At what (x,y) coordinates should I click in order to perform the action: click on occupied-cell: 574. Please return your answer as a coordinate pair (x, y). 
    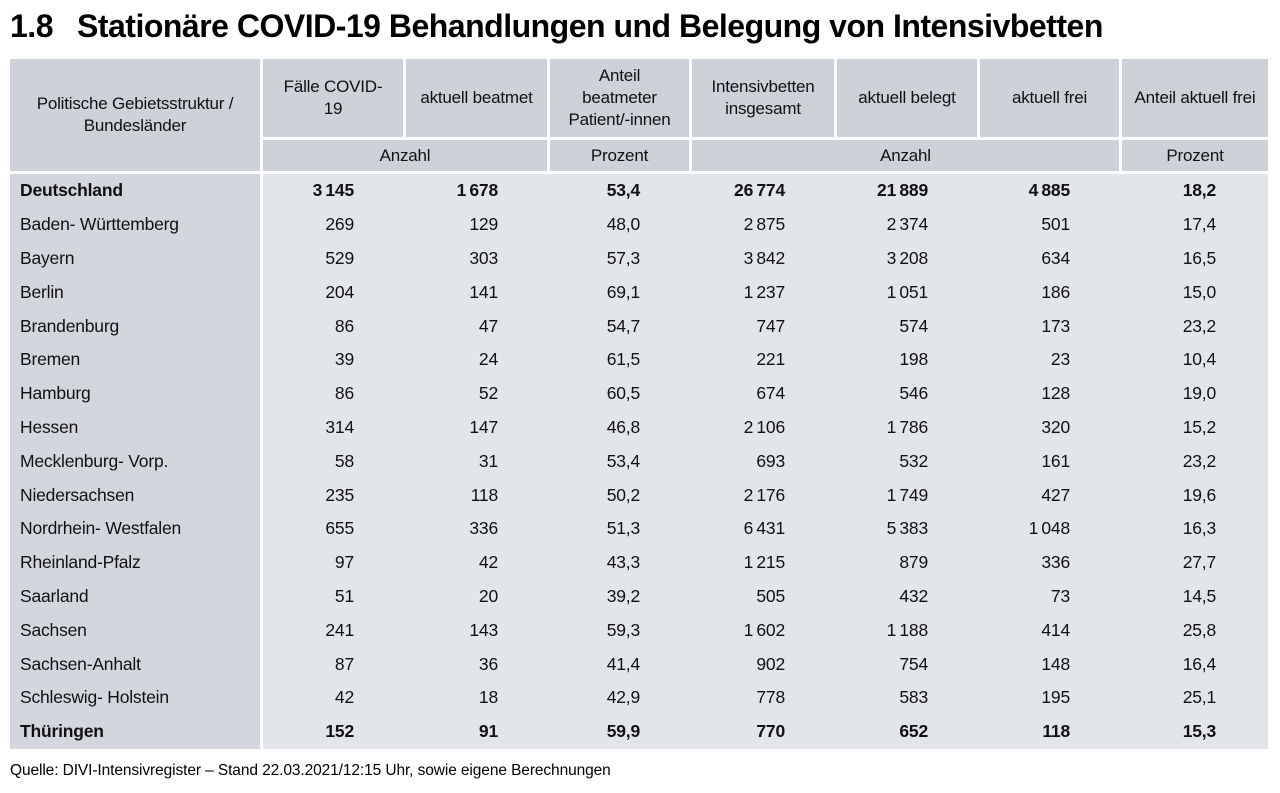
    Looking at the image, I should click on (908, 326).